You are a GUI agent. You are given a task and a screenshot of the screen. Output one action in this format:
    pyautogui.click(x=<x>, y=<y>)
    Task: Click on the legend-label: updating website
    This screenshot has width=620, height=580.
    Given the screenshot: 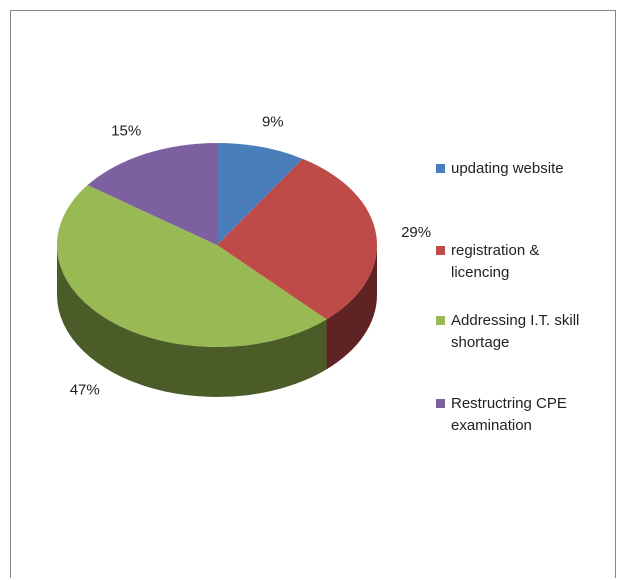 What is the action you would take?
    pyautogui.click(x=507, y=168)
    